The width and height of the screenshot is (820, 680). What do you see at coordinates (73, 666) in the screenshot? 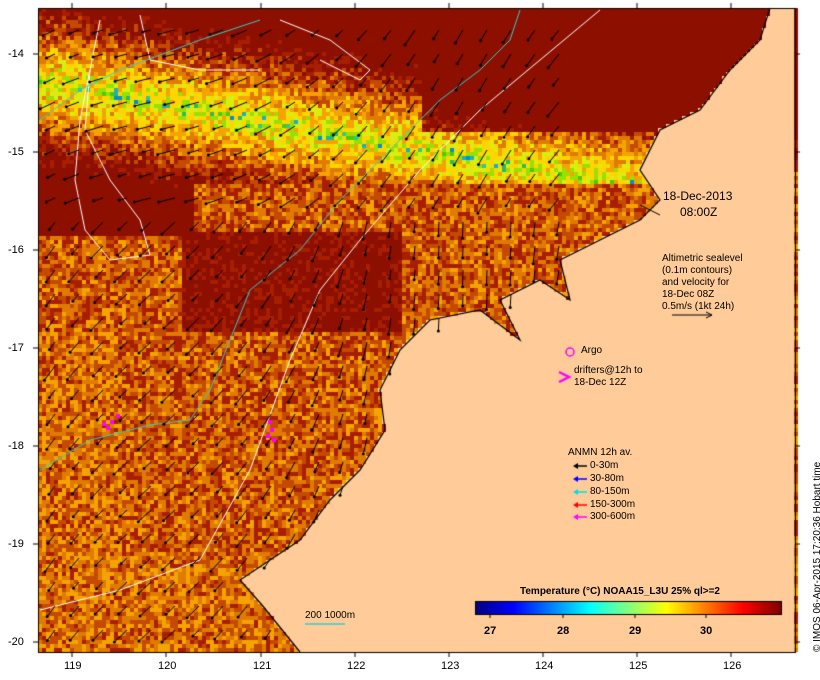
I see `lon-tick-119: 119` at bounding box center [73, 666].